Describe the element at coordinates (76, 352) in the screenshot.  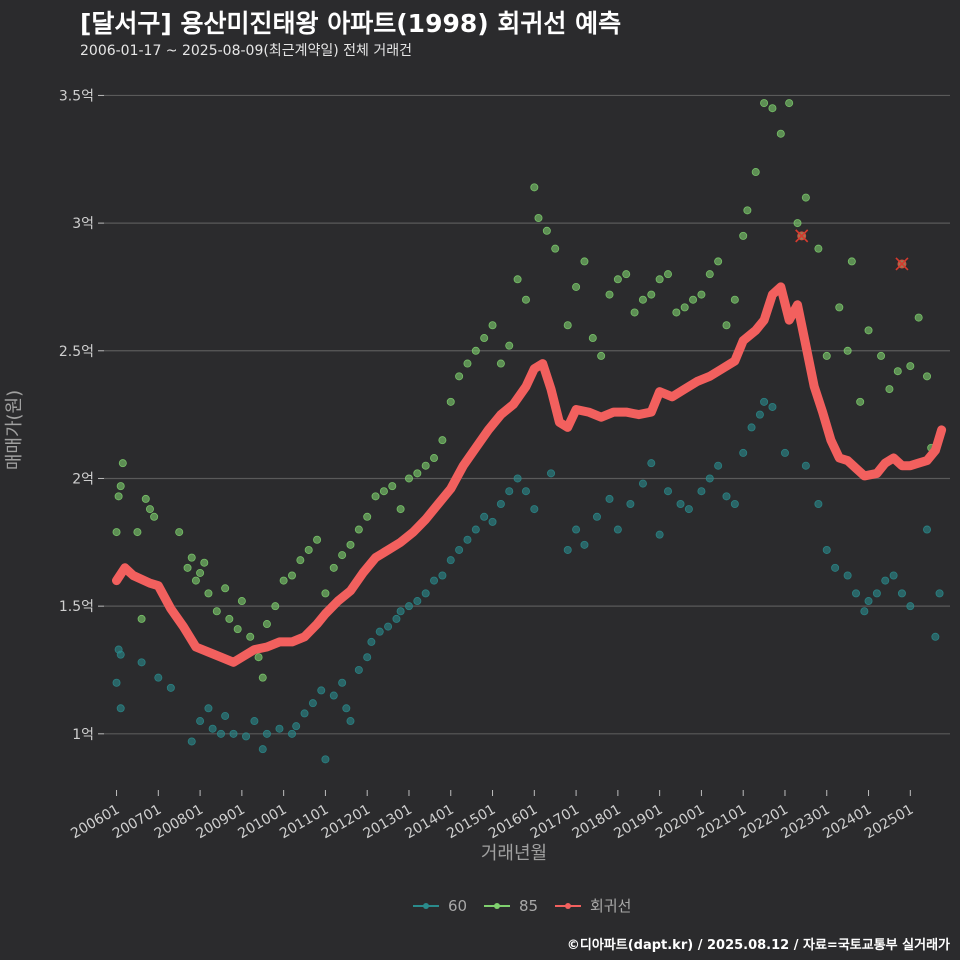
I see `y-tick-label: 2.5억` at that location.